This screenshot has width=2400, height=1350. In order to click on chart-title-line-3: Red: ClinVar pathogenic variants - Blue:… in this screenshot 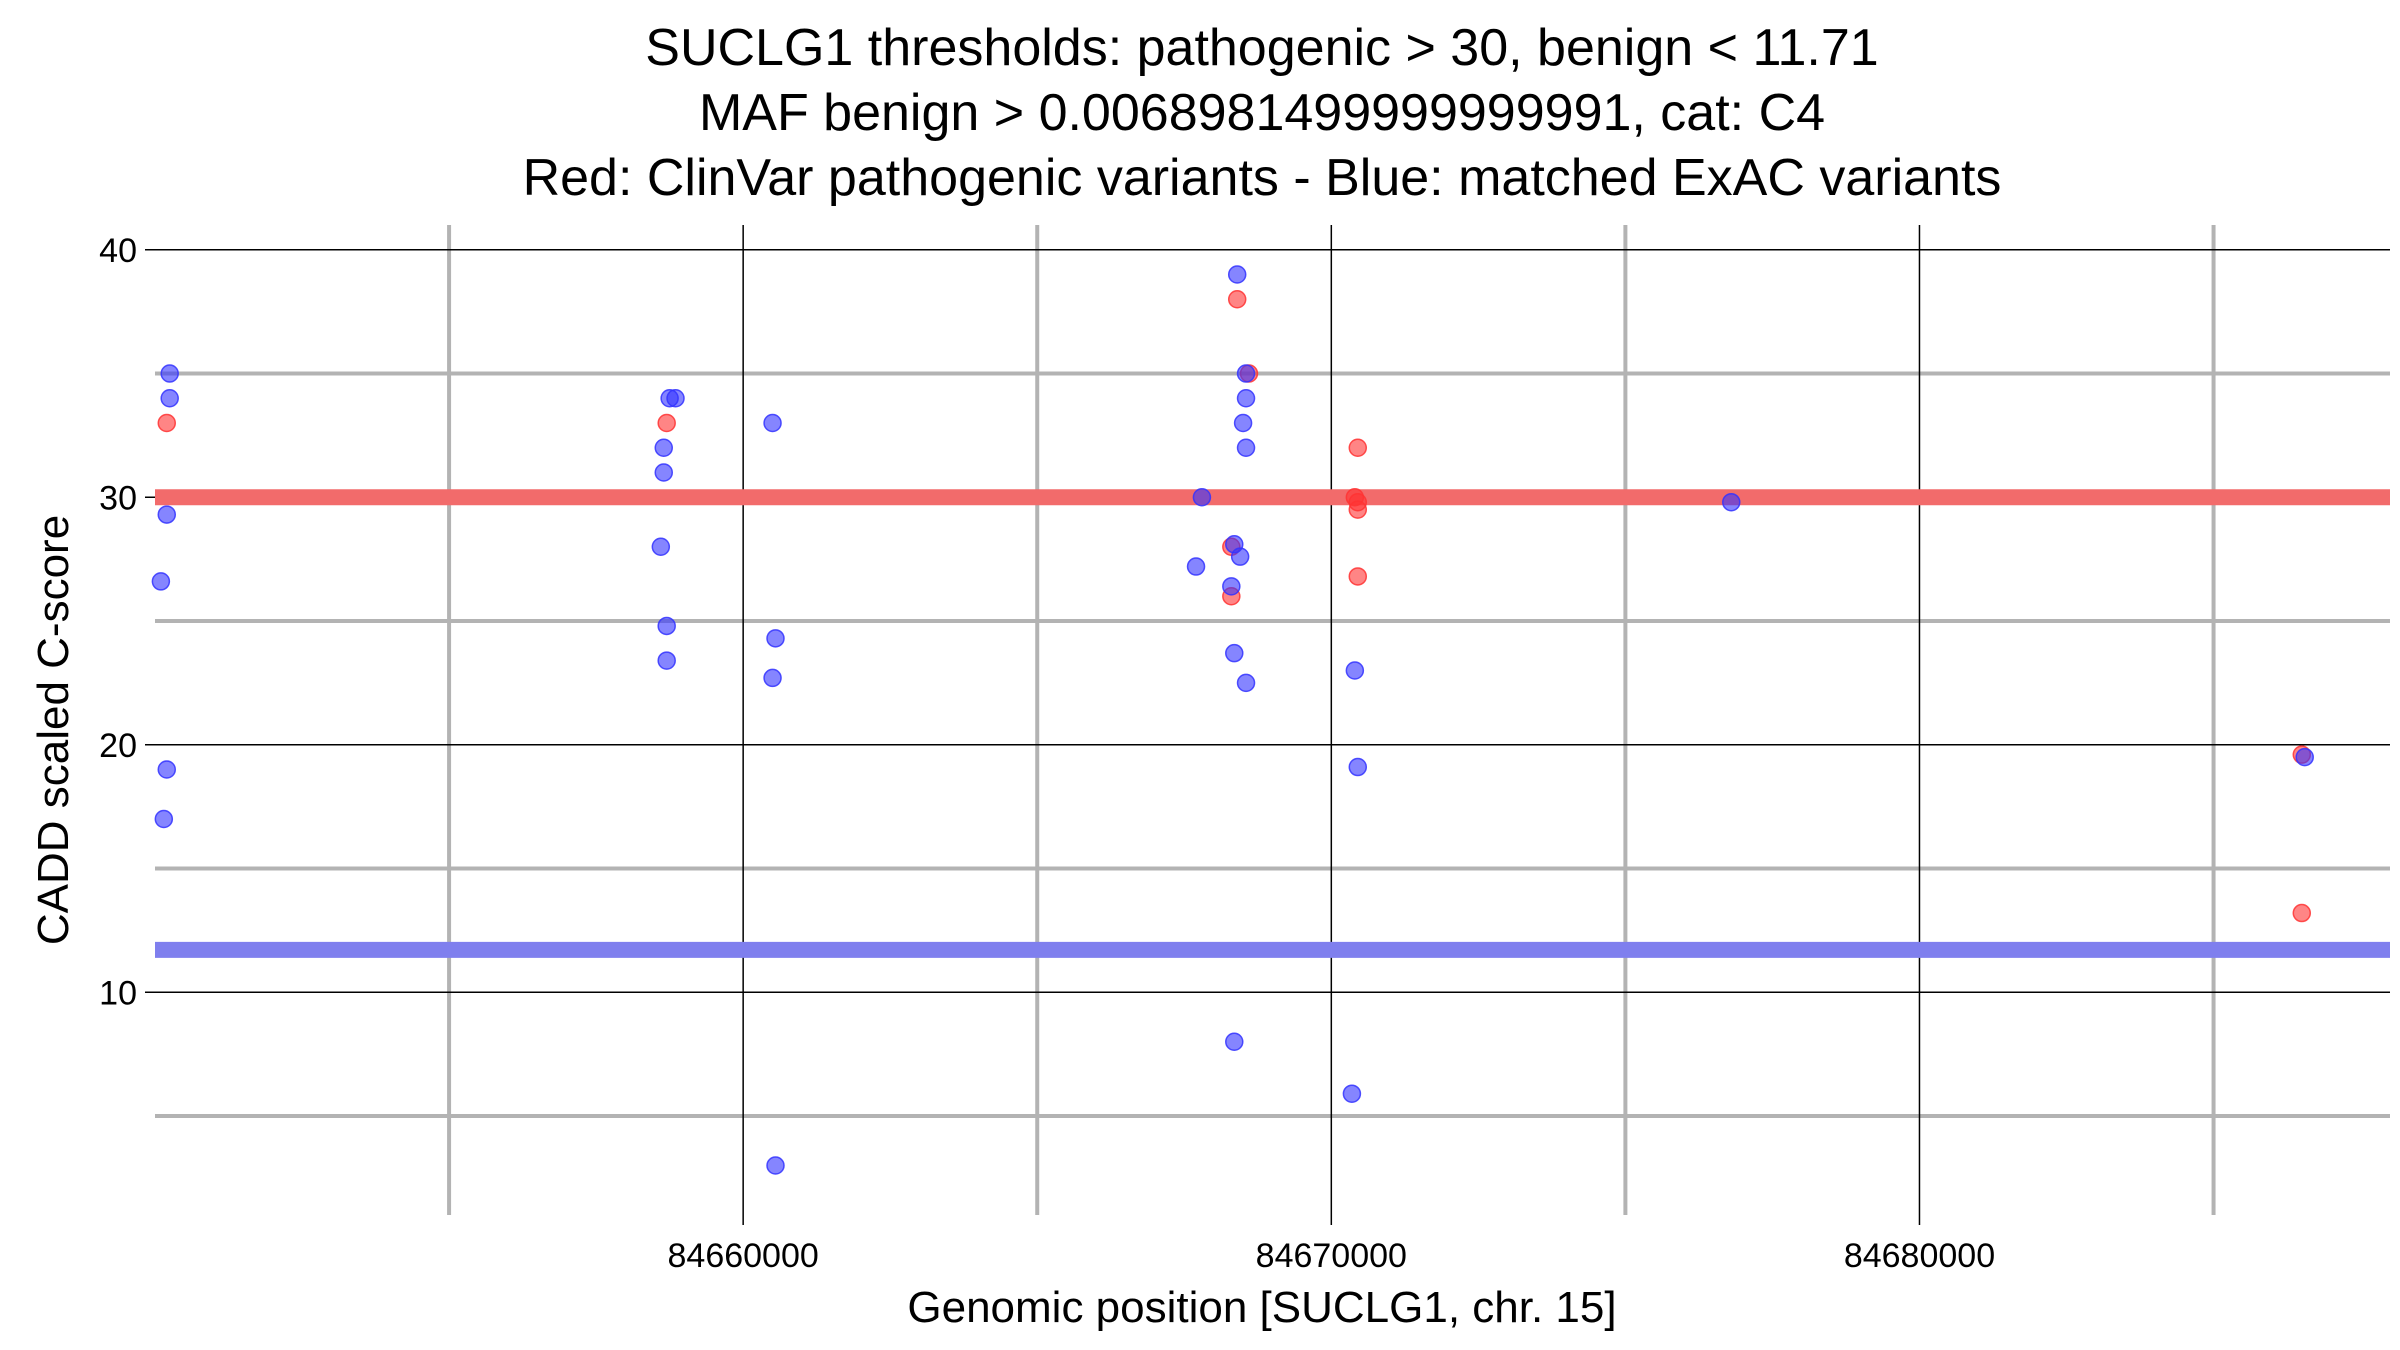, I will do `click(1262, 178)`.